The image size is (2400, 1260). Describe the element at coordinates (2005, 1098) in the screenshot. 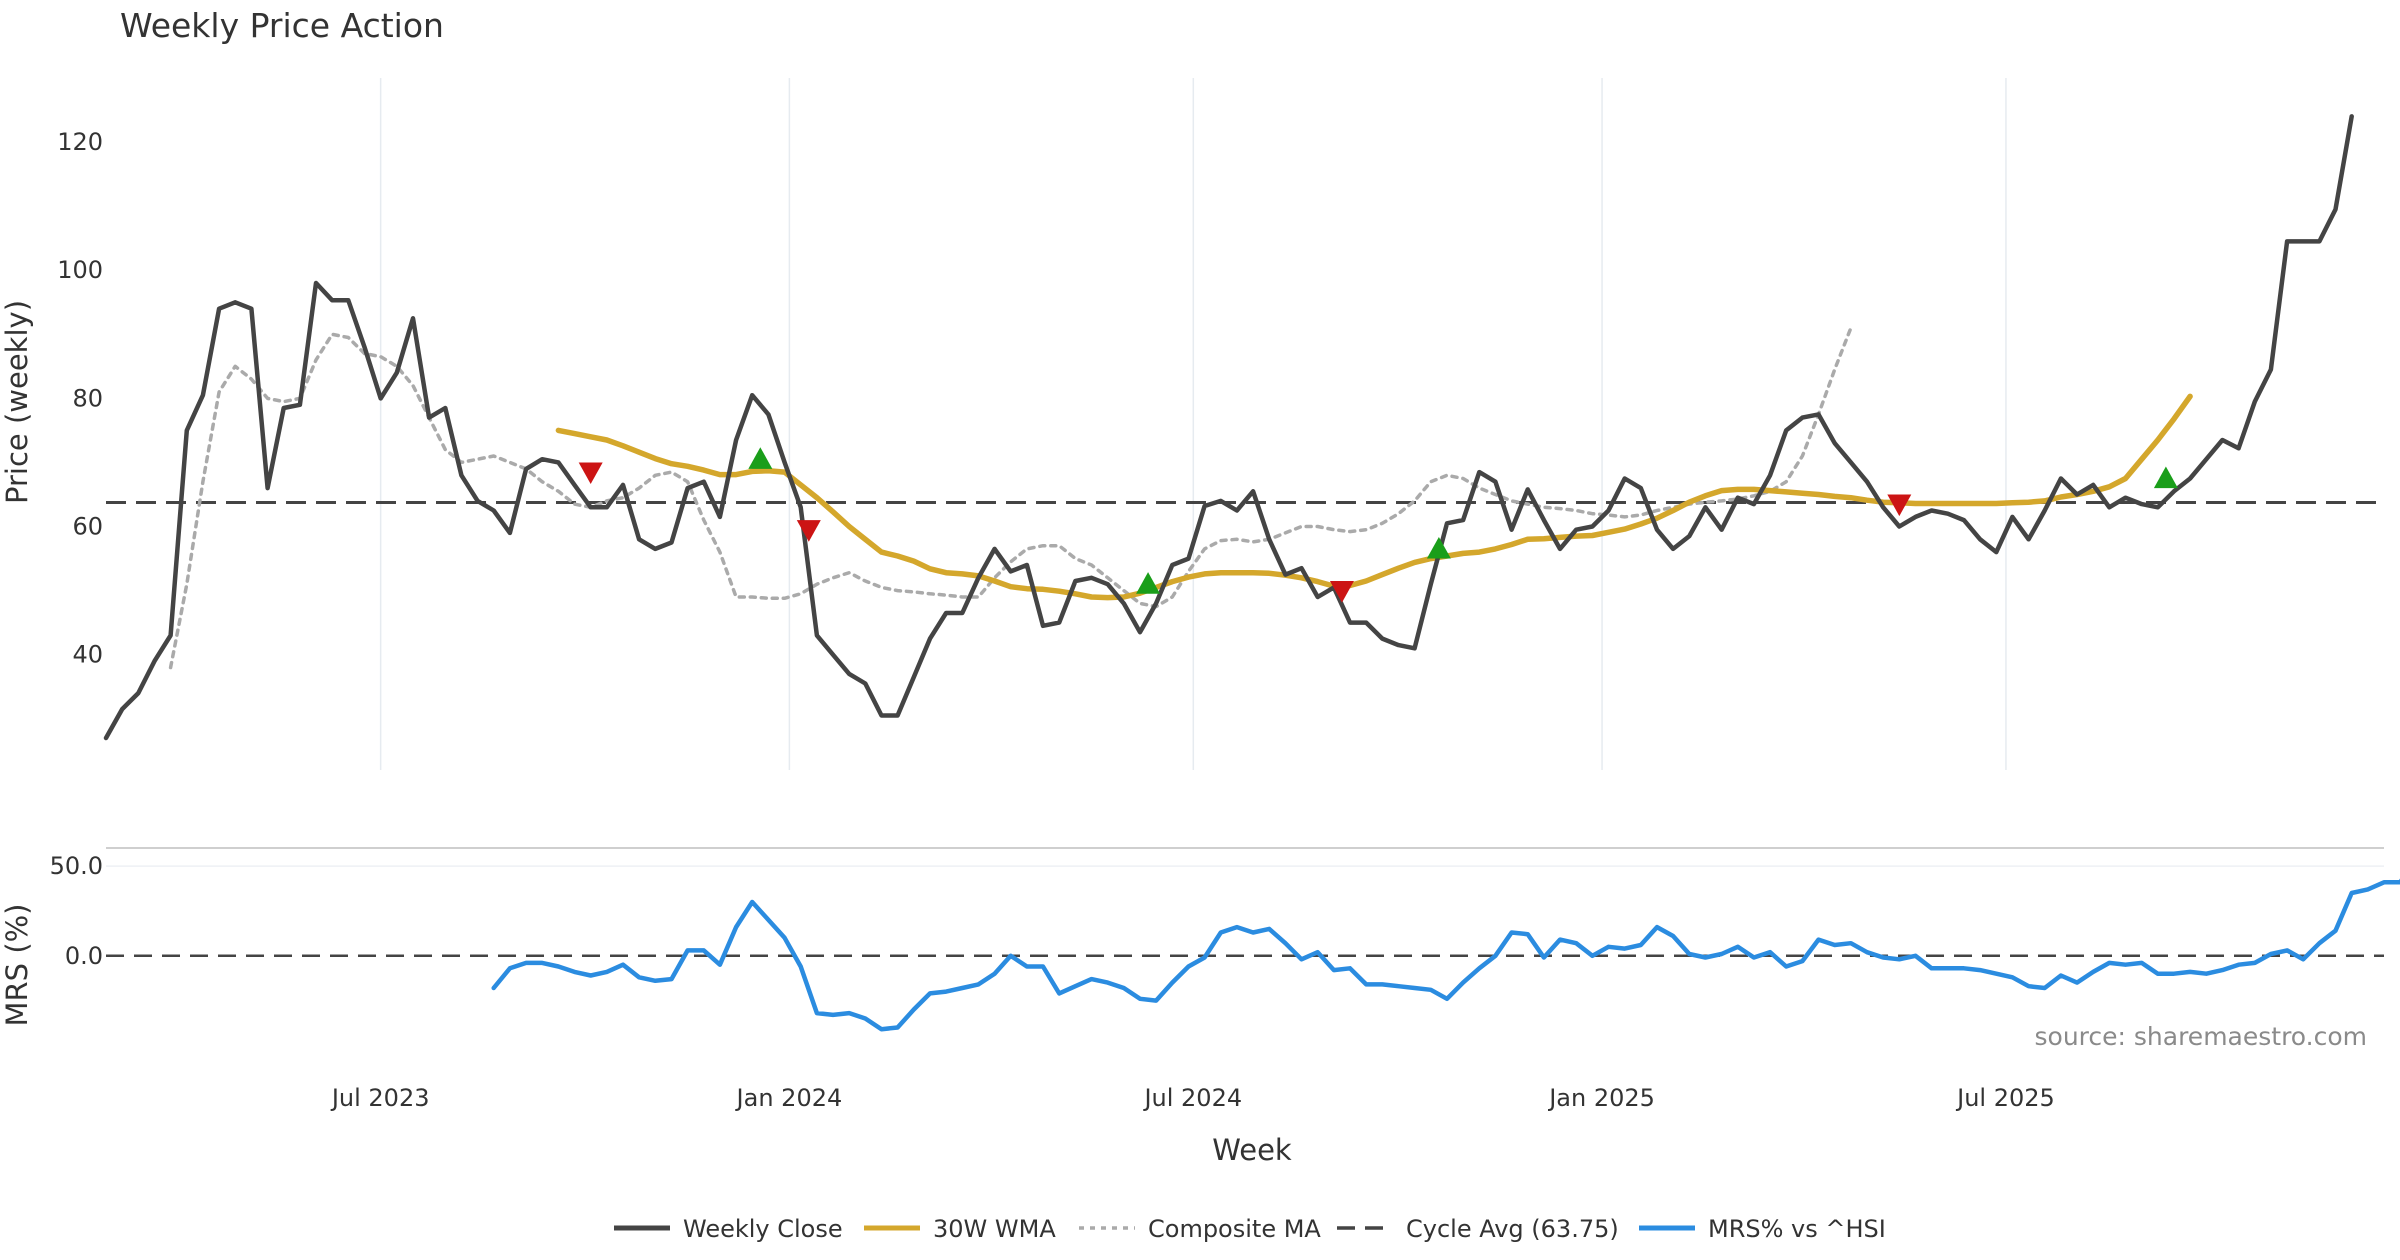

I see `x-tick-4: Jul 2025` at that location.